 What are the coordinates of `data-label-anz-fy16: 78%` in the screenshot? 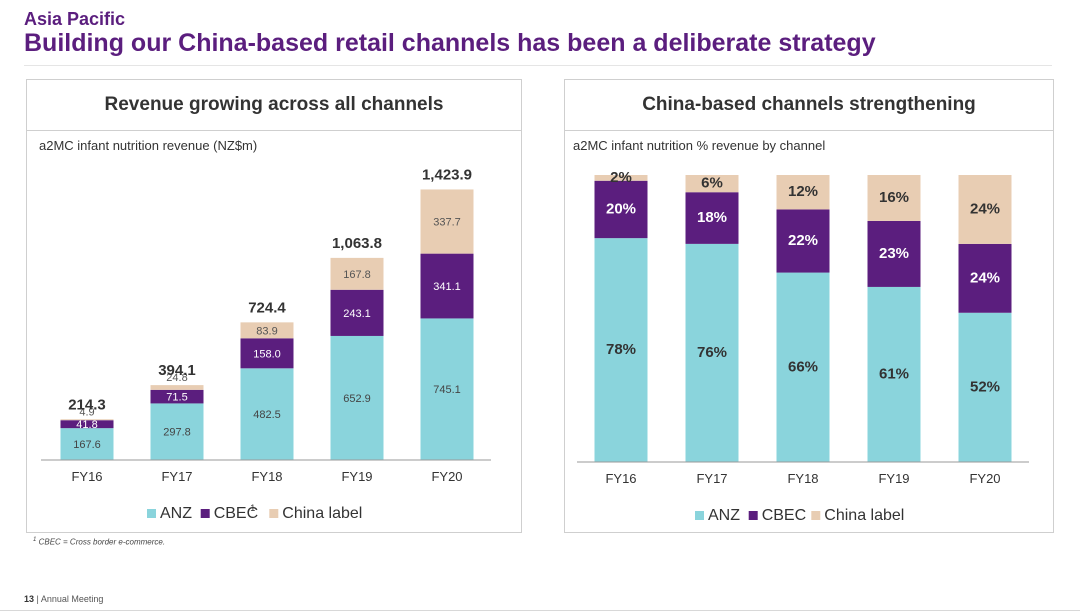 It's located at (621, 349).